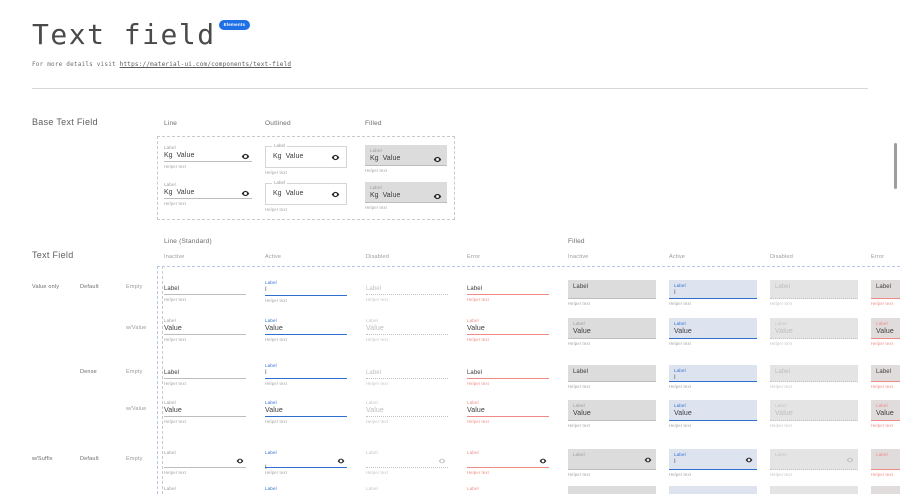  I want to click on field-filled-error-empty-dense: Label Helper text, so click(885, 377).